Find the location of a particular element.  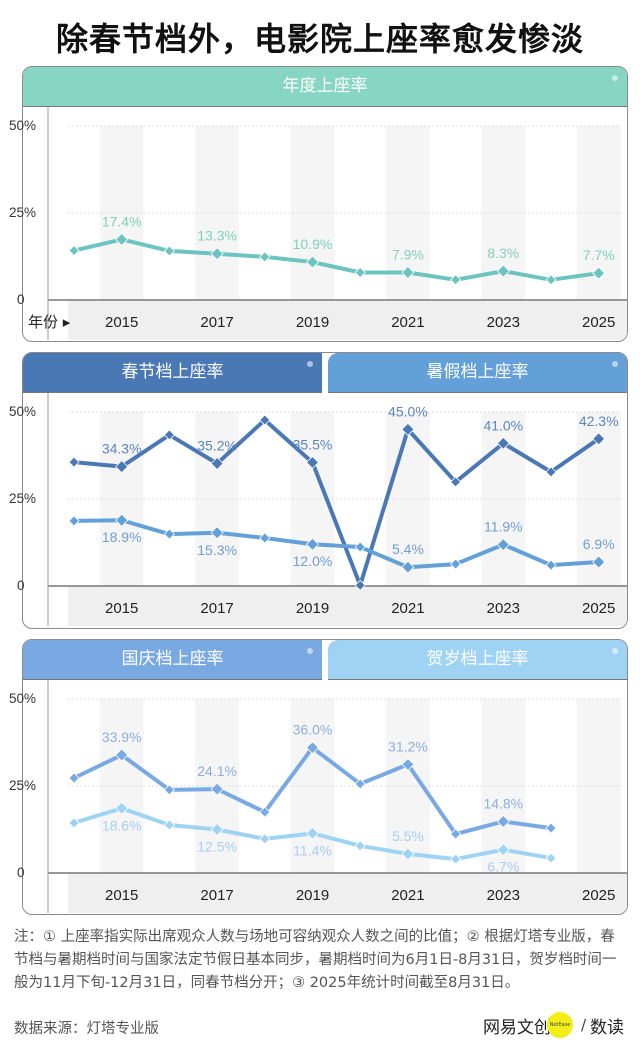

tab-label: 年度上座率 is located at coordinates (325, 86).